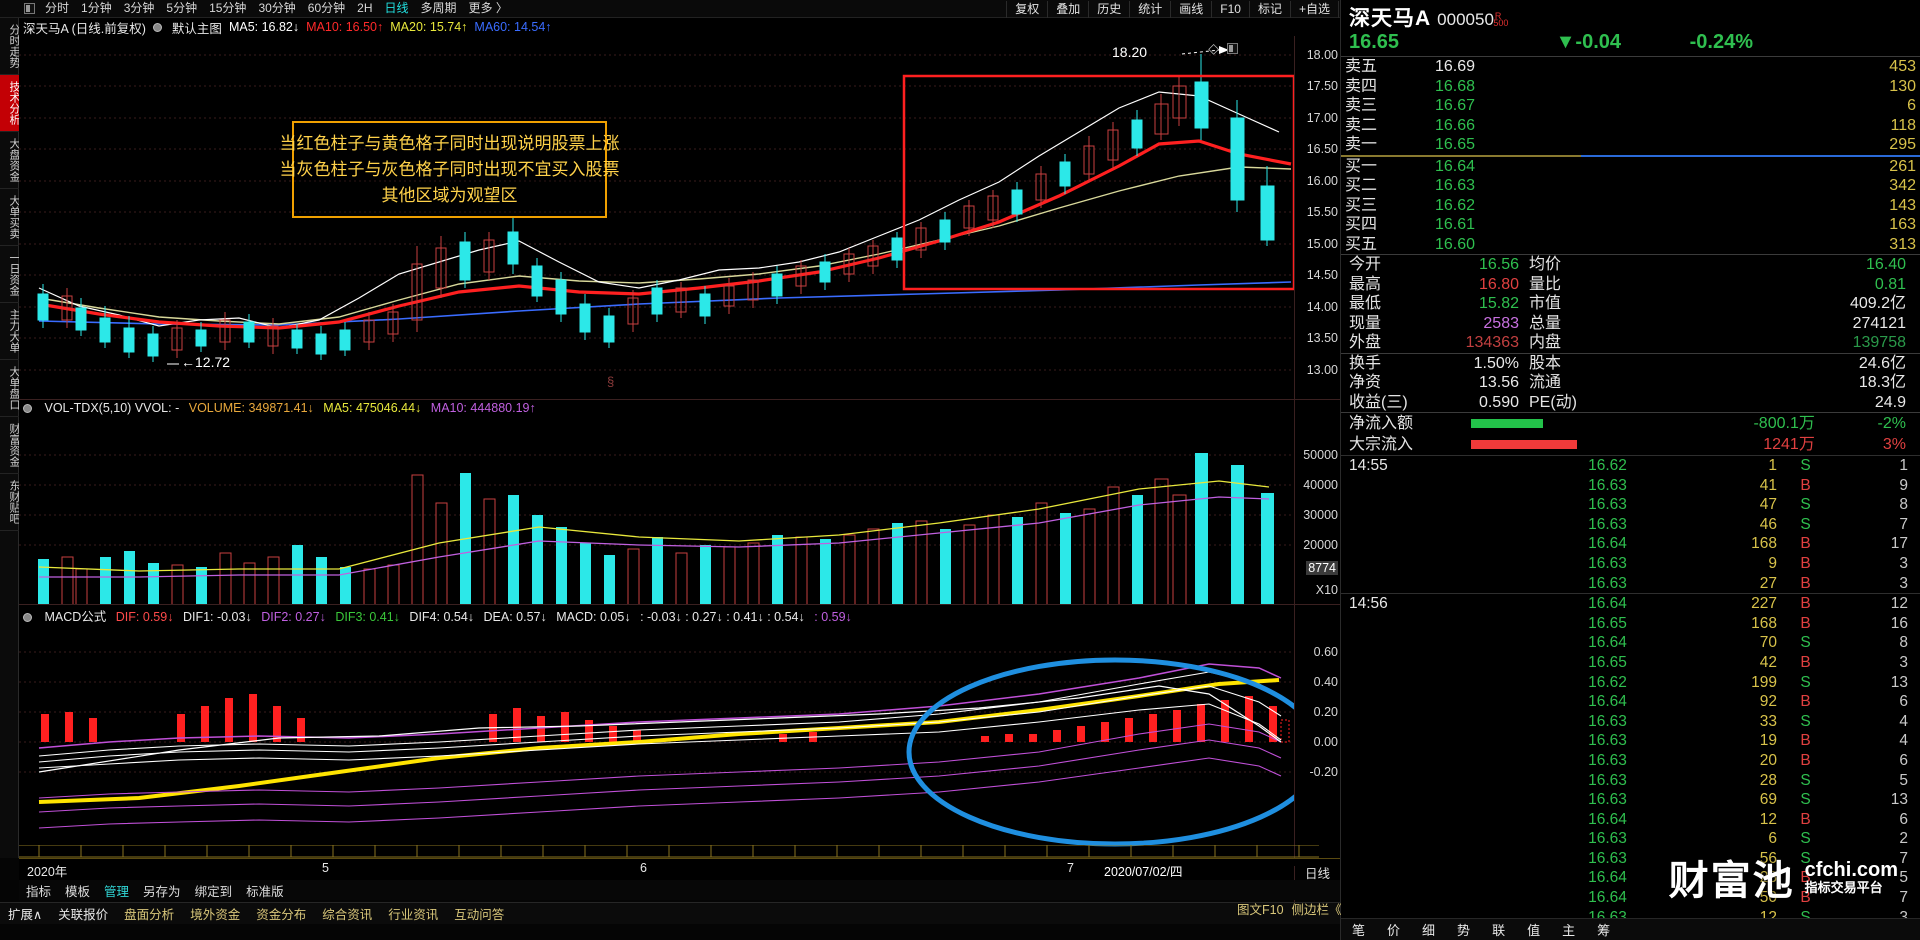 The image size is (1920, 940). I want to click on period-tab-3: 5分钟, so click(182, 8).